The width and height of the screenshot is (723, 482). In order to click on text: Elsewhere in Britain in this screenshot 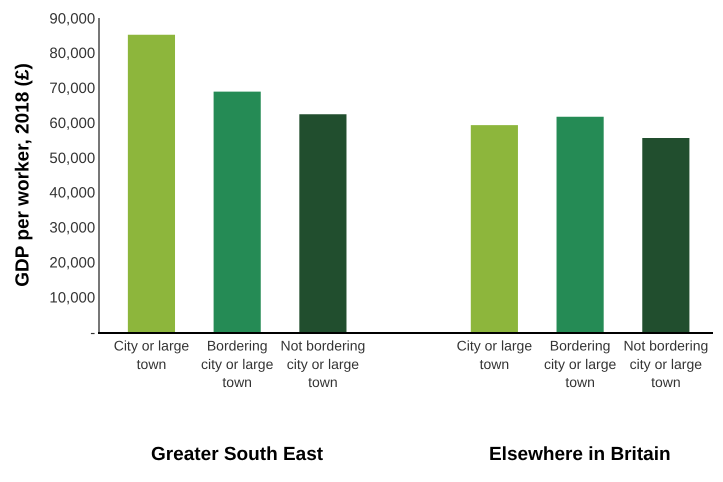, I will do `click(580, 454)`.